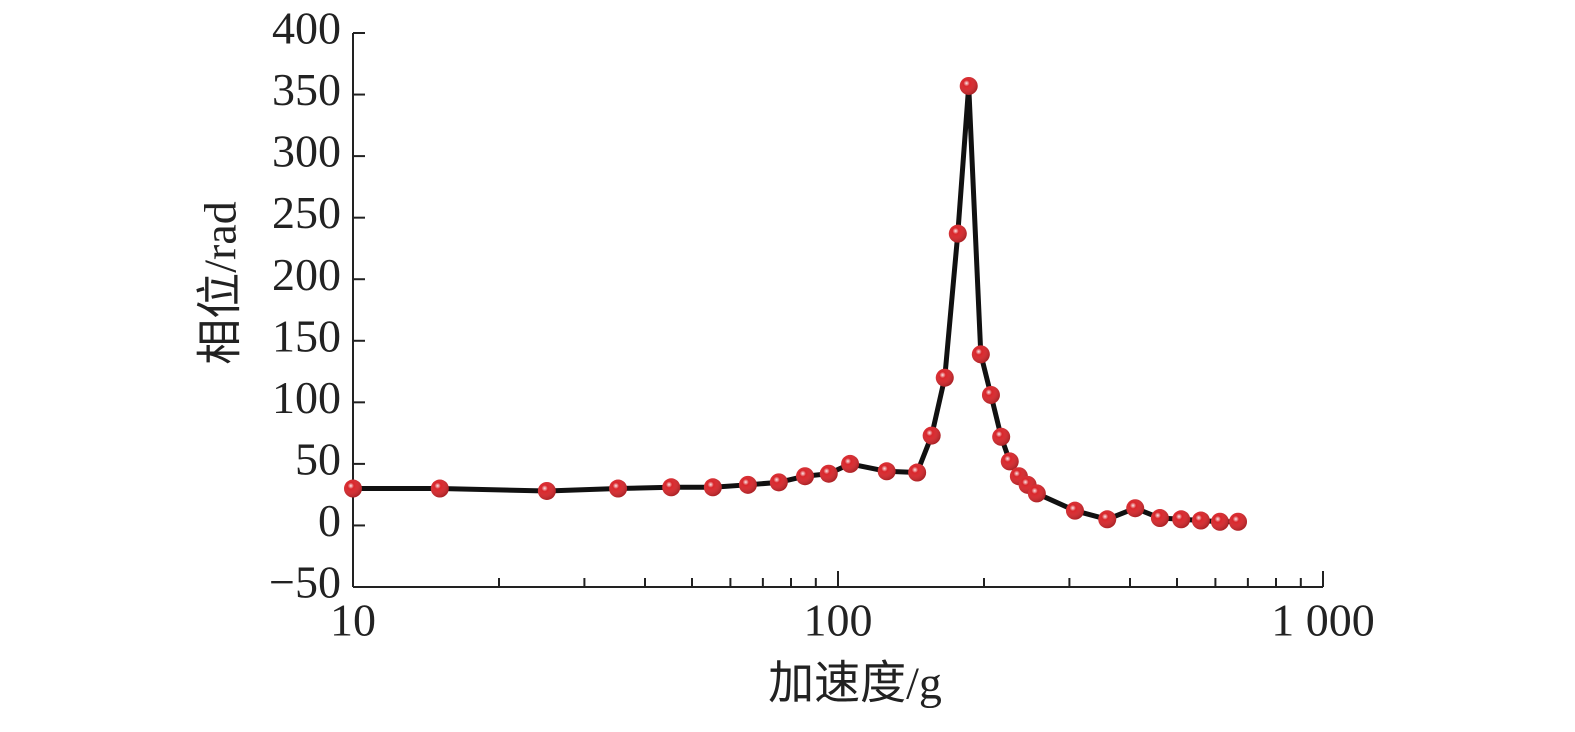  Describe the element at coordinates (318, 458) in the screenshot. I see `y-tick-label: 50` at that location.